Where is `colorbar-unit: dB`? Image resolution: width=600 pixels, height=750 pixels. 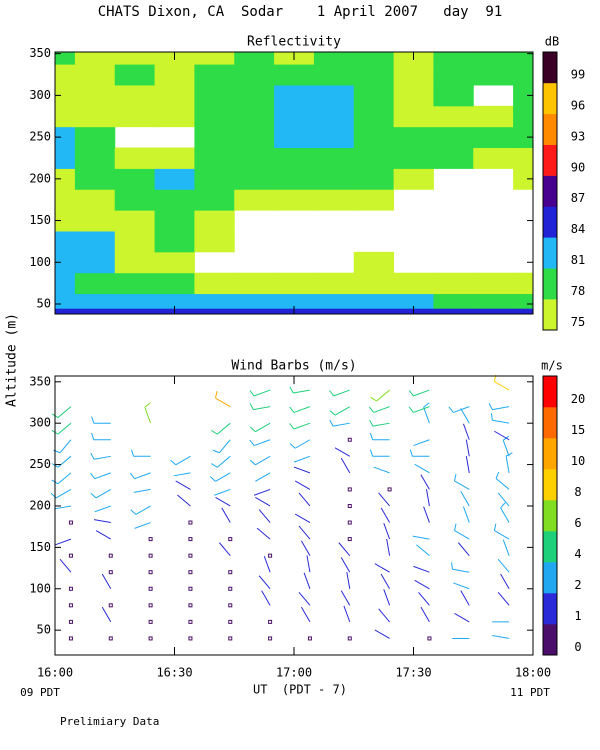
colorbar-unit: dB is located at coordinates (552, 42).